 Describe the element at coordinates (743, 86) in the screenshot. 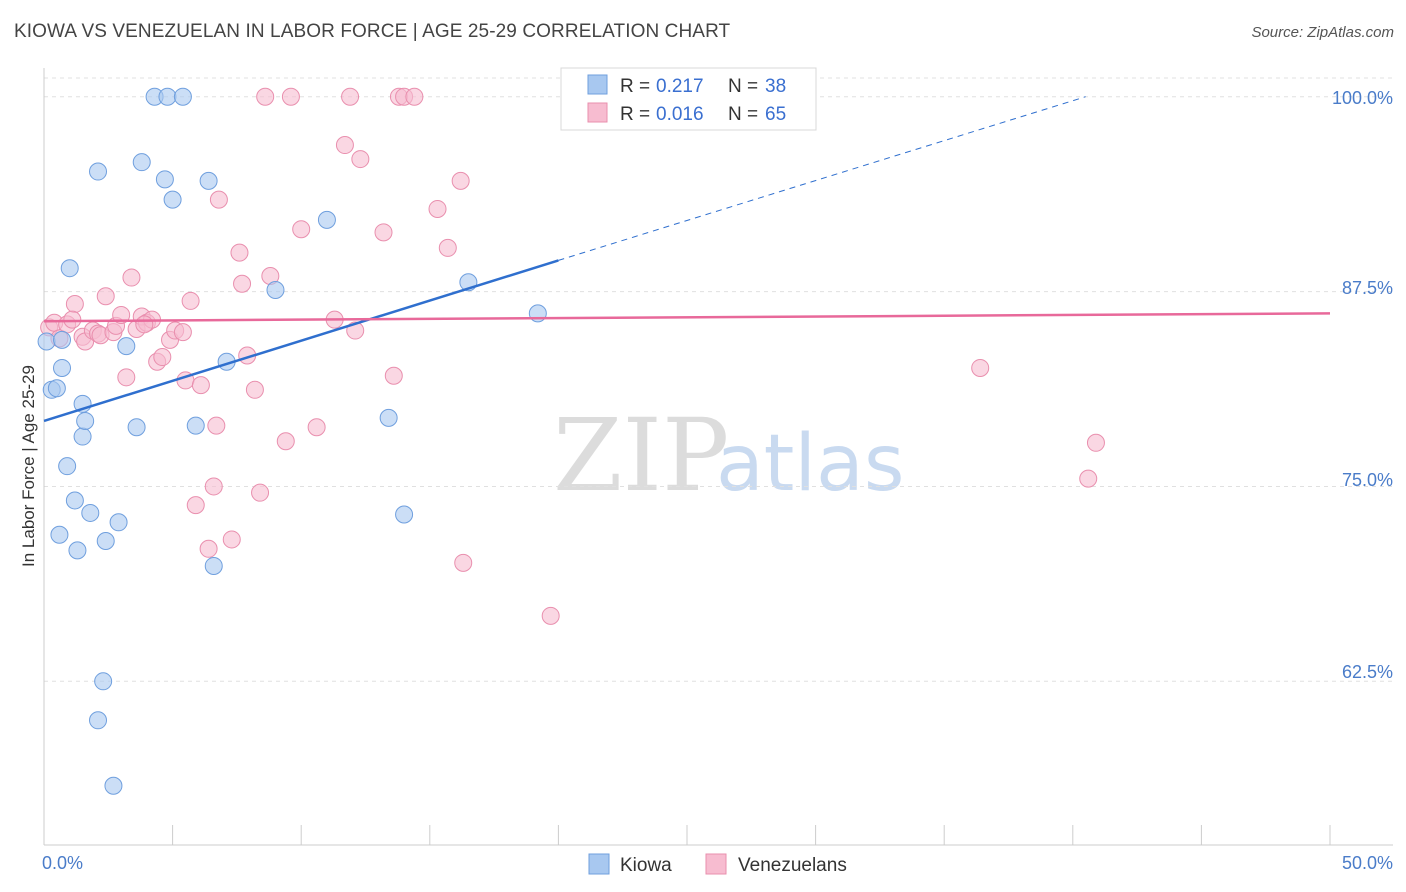

I see `legend-n-label-kiowa: N =` at that location.